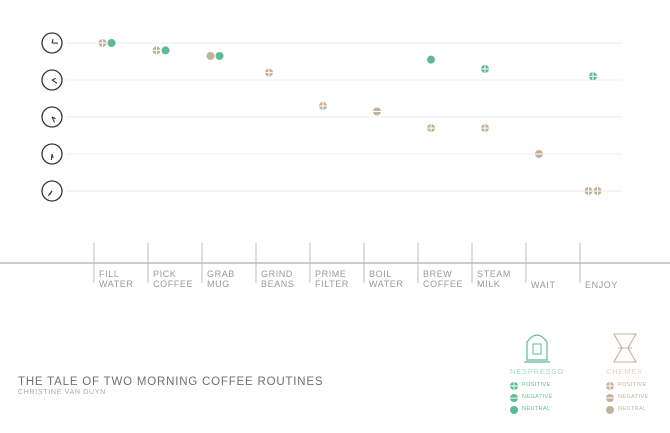  What do you see at coordinates (543, 285) in the screenshot?
I see `step-label: WAIT` at bounding box center [543, 285].